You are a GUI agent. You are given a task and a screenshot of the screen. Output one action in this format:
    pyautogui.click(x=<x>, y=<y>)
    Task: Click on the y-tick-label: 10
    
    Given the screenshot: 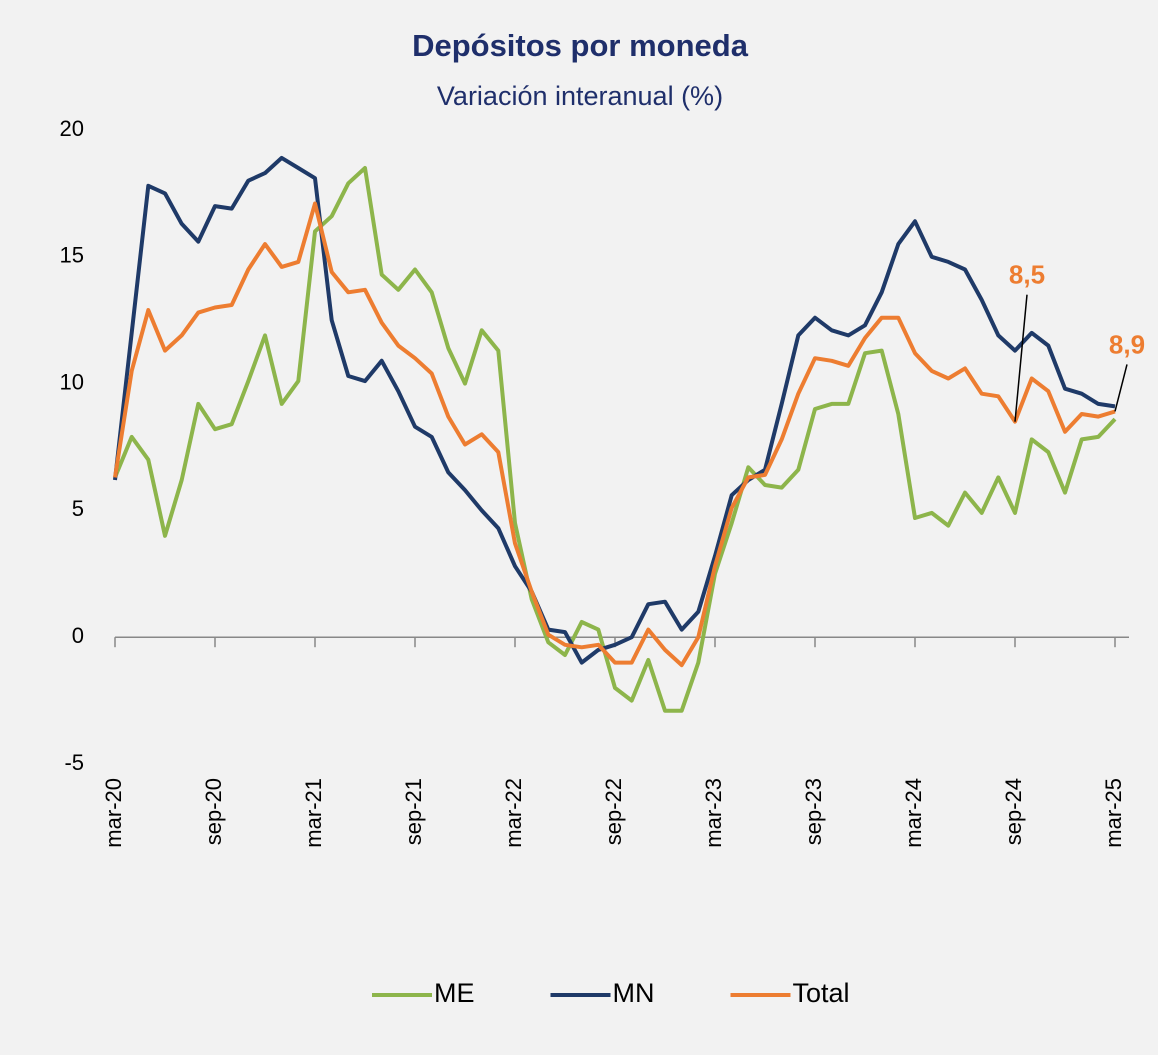 What is the action you would take?
    pyautogui.click(x=72, y=381)
    